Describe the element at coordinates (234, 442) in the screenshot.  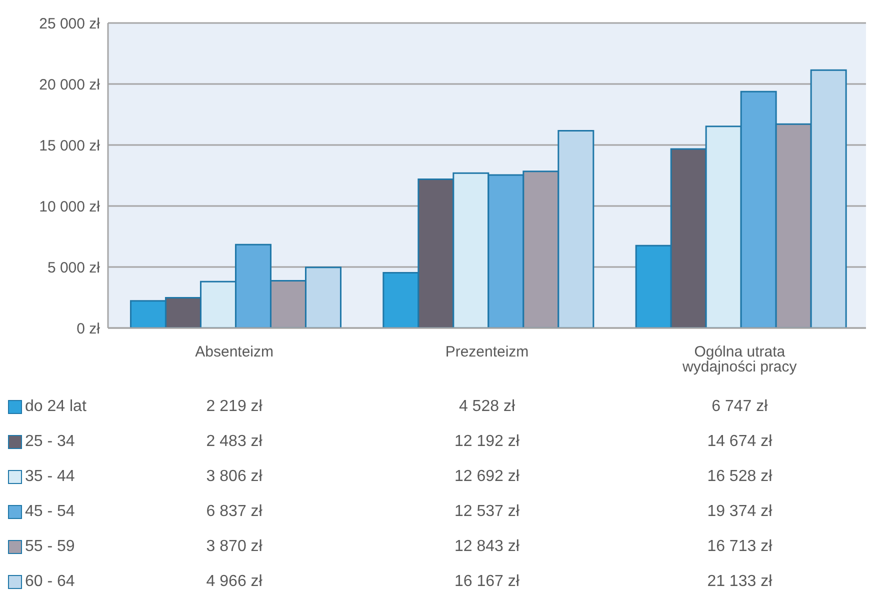
I see `data-label: 2 483 zł` at that location.